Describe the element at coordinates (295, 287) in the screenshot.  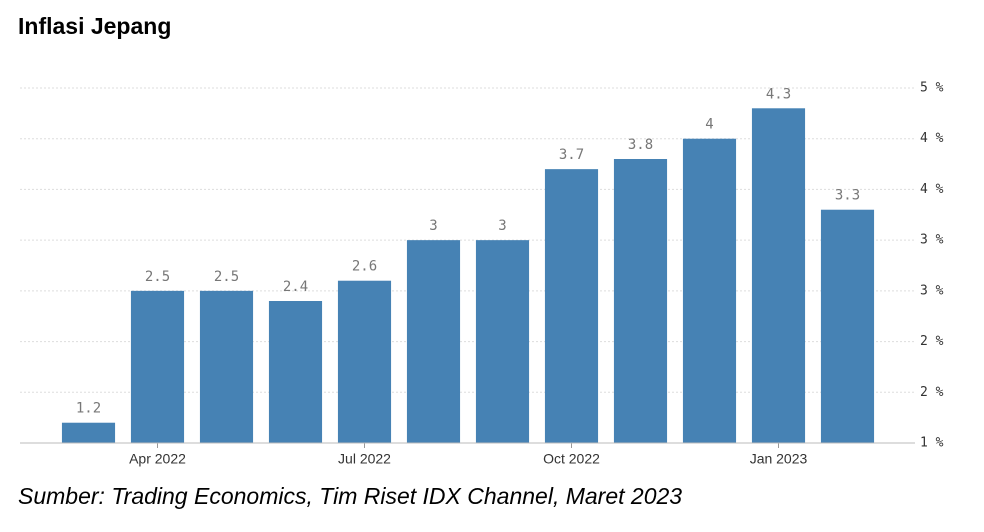
I see `value-label: 2.4` at that location.